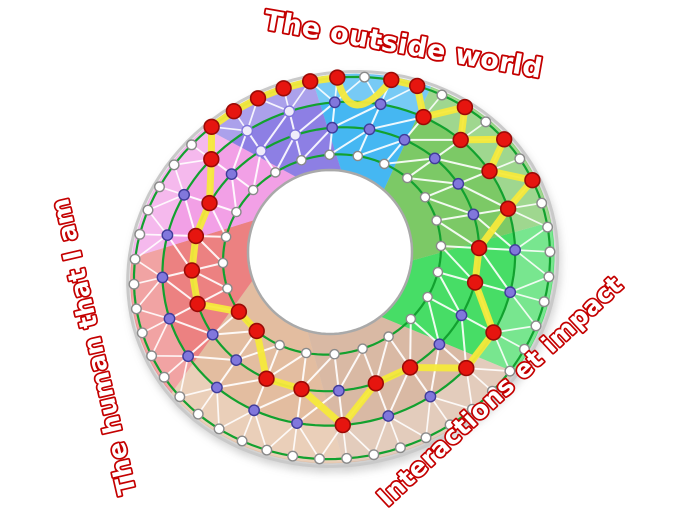 Image resolution: width=677 pixels, height=511 pixels. Describe the element at coordinates (135, 259) in the screenshot. I see `node-O-202.5` at that location.